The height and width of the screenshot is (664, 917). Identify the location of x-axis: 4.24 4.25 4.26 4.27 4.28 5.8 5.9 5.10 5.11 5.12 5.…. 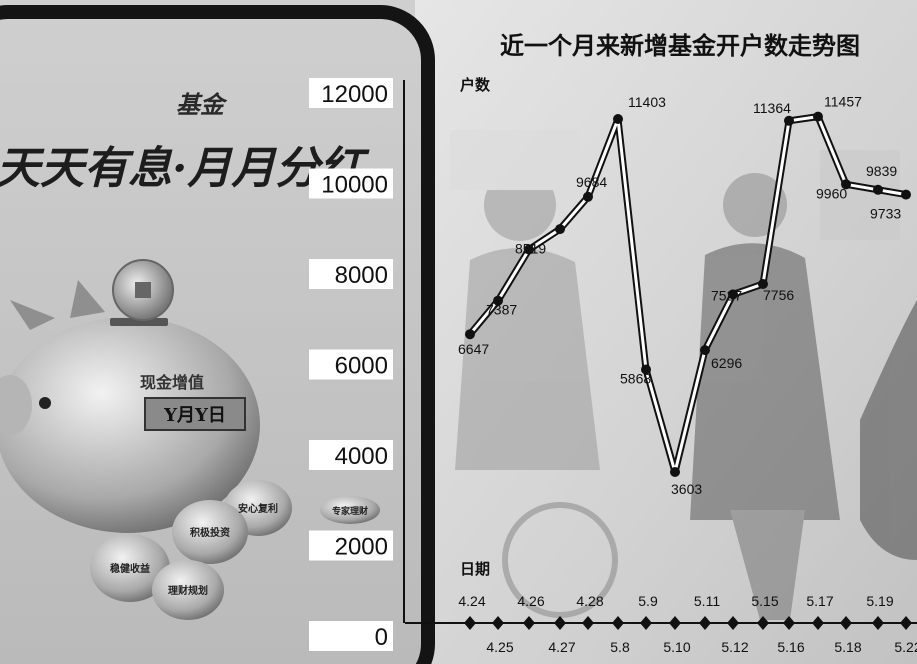
(661, 624).